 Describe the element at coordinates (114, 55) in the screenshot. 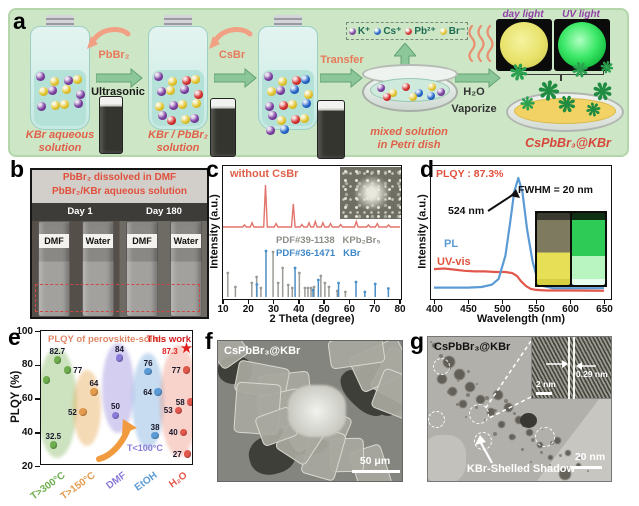

I see `reagent-pbbr2-label: PbBr₂` at that location.